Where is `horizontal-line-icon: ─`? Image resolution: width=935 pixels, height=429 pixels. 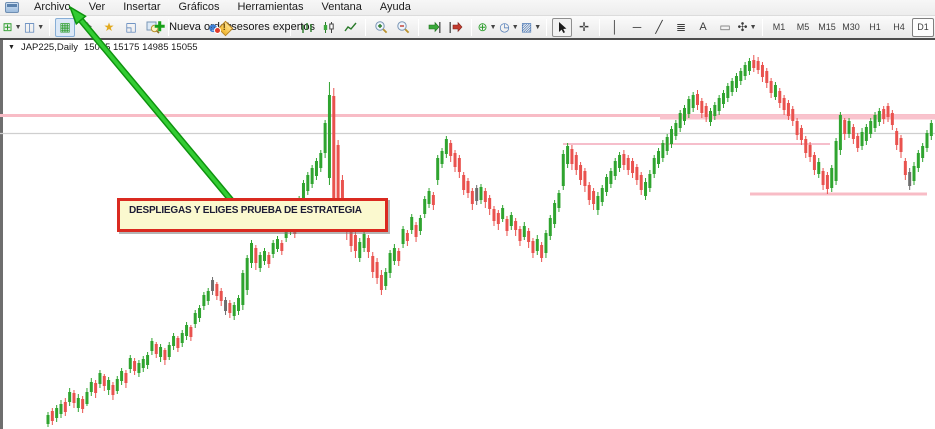 horizontal-line-icon: ─ is located at coordinates (637, 27).